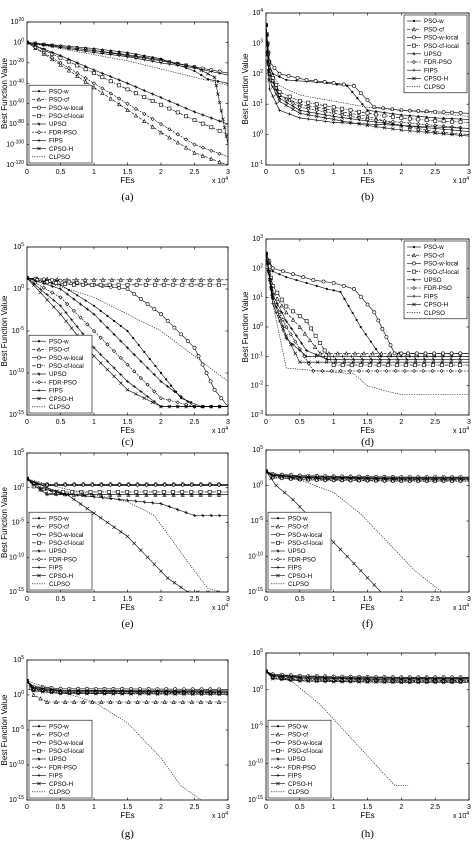 This screenshot has height=844, width=474. What do you see at coordinates (18, 729) in the screenshot?
I see `y-tick-label: 10⁻⁵` at bounding box center [18, 729].